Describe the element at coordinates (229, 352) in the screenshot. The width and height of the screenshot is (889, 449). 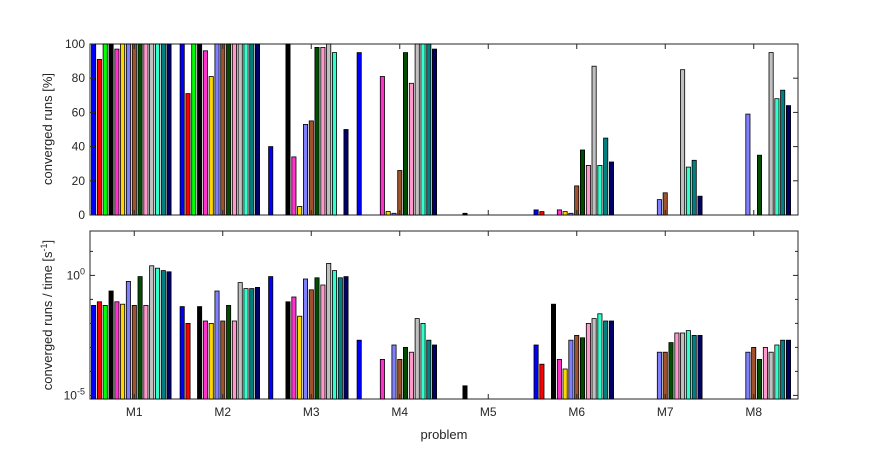
I see `bottom-bar-M2-s9` at that location.